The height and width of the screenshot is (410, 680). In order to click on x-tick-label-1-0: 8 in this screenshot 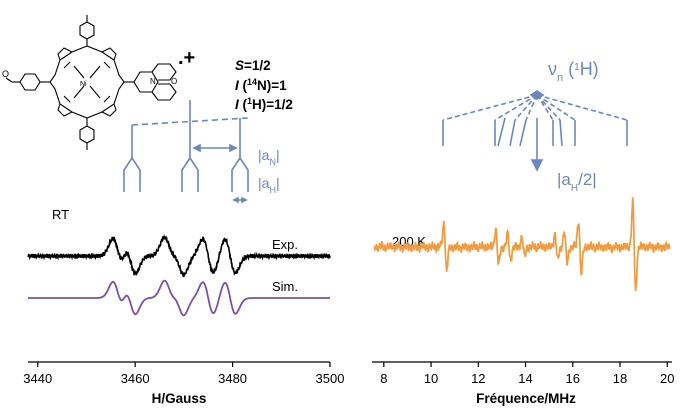, I will do `click(383, 378)`.